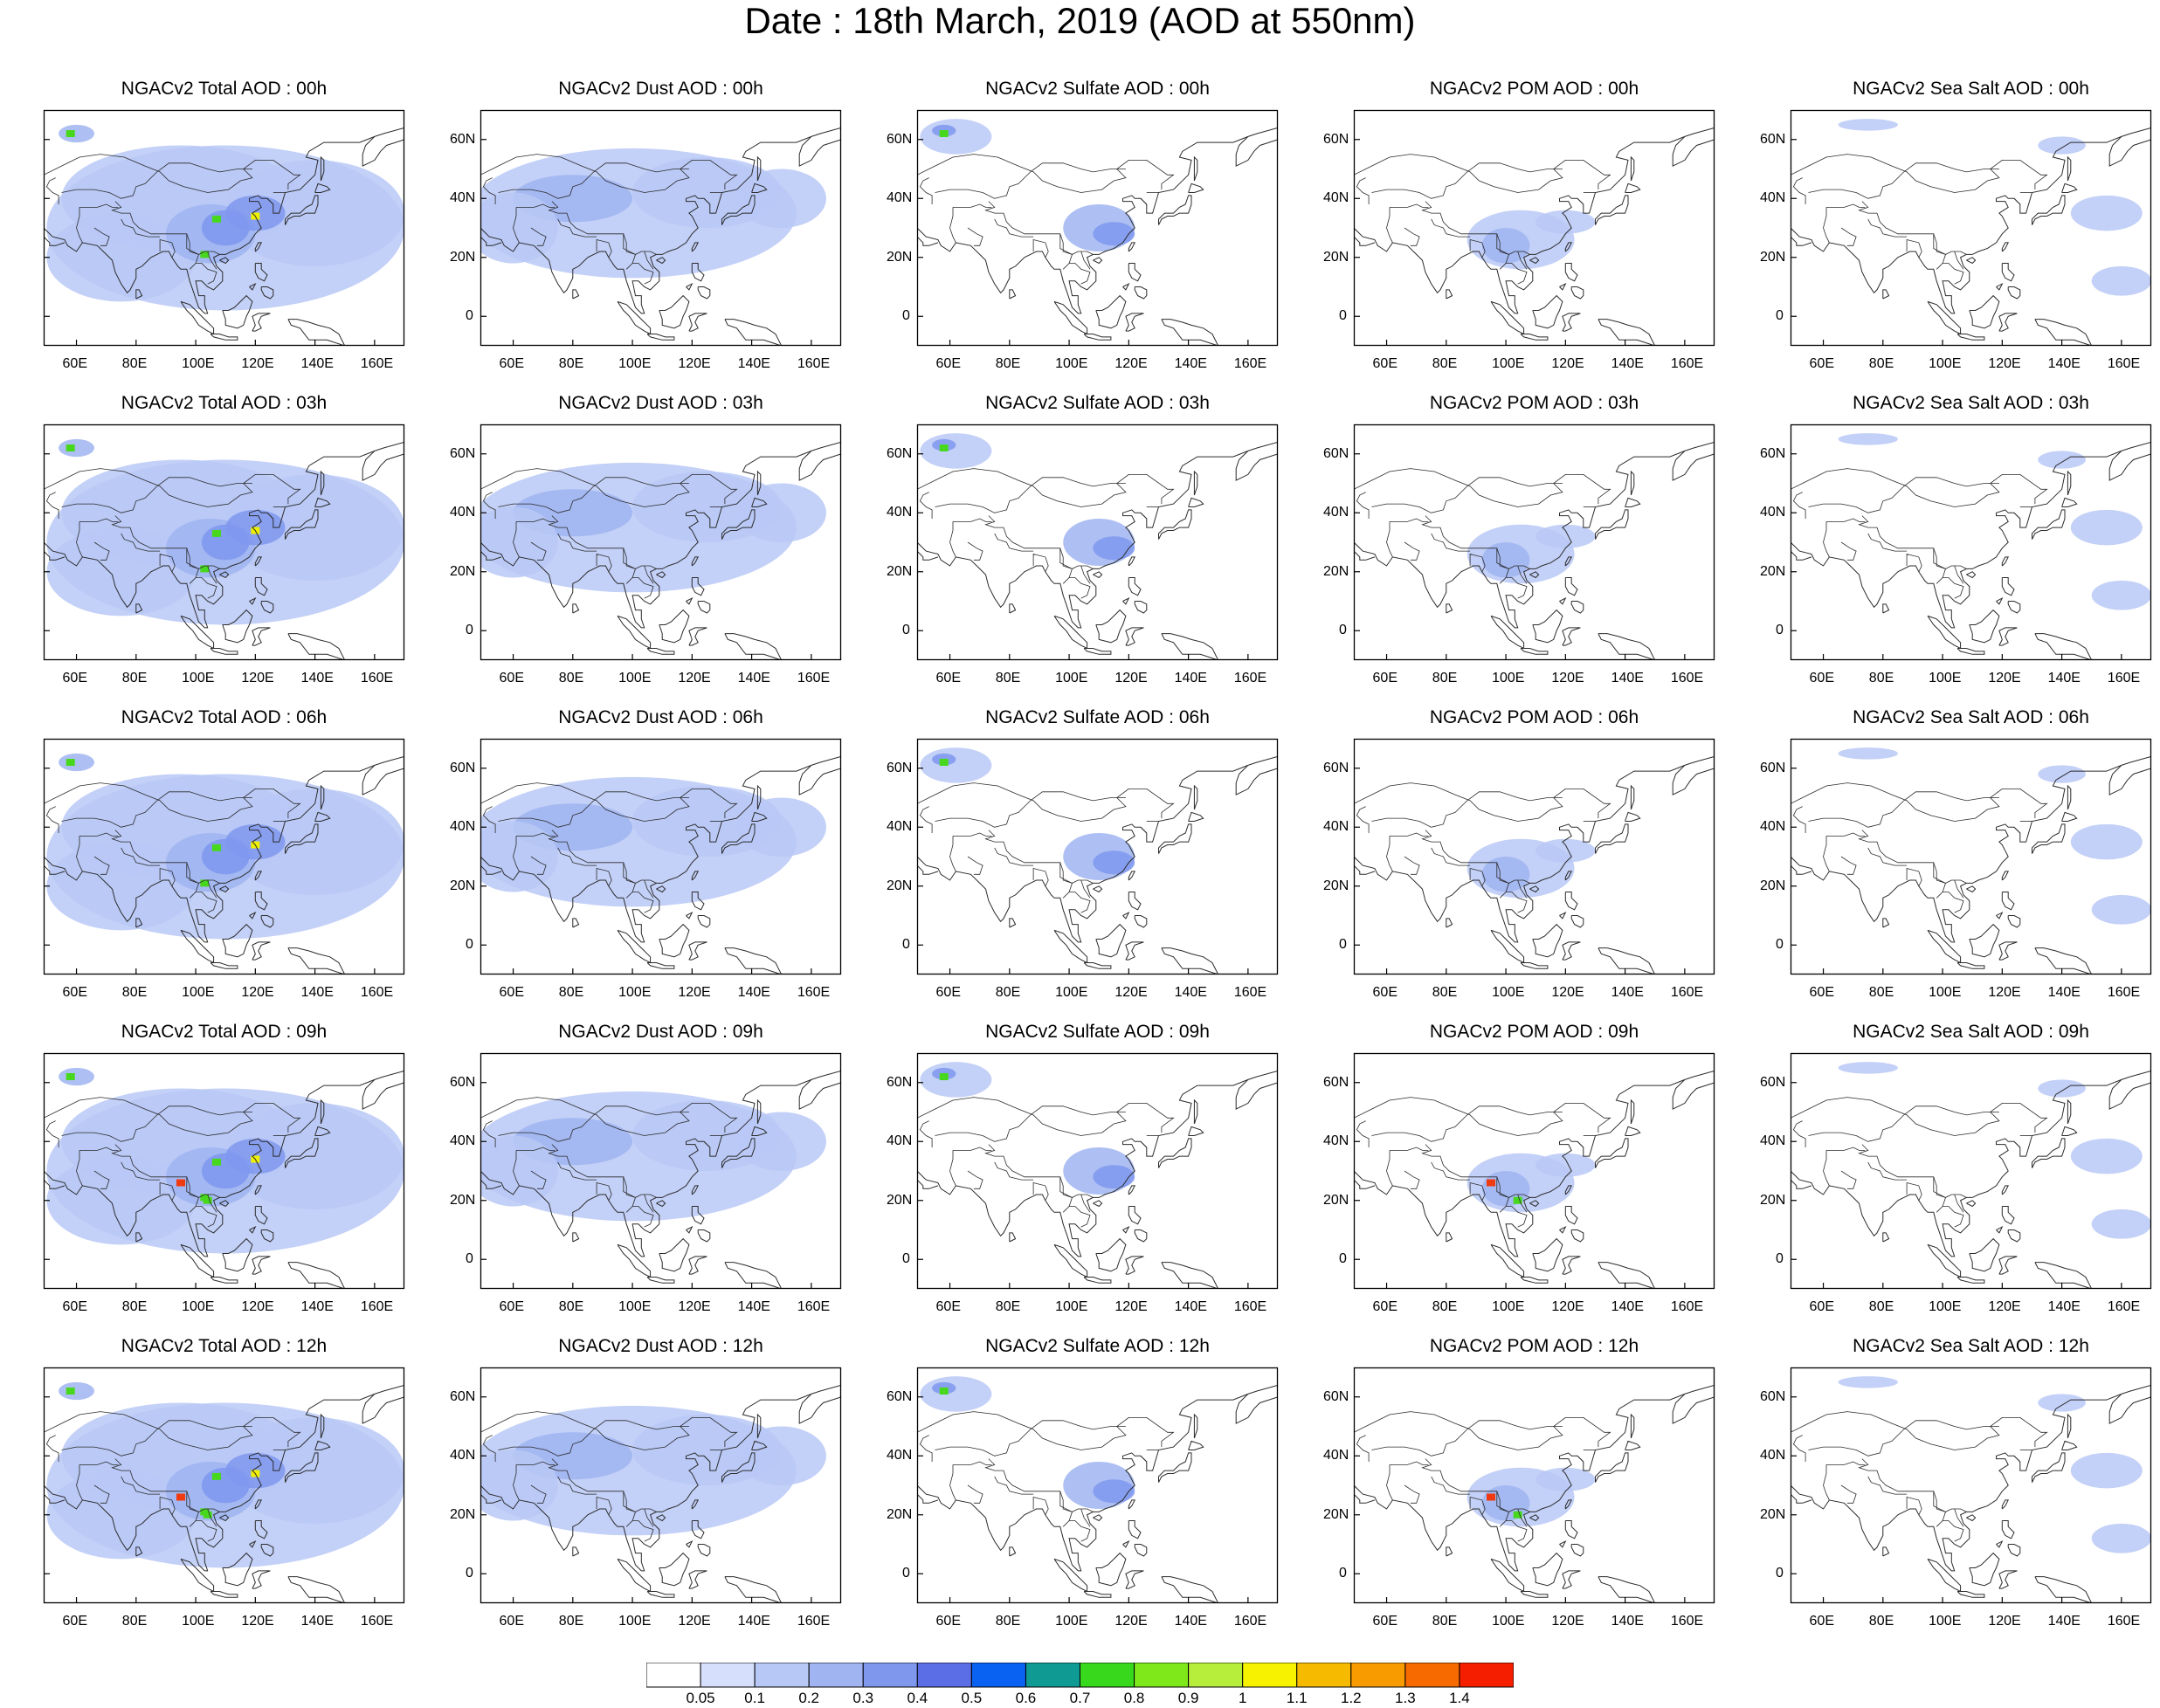 The width and height of the screenshot is (2160, 1708). Describe the element at coordinates (1534, 1171) in the screenshot. I see `map-frame` at that location.